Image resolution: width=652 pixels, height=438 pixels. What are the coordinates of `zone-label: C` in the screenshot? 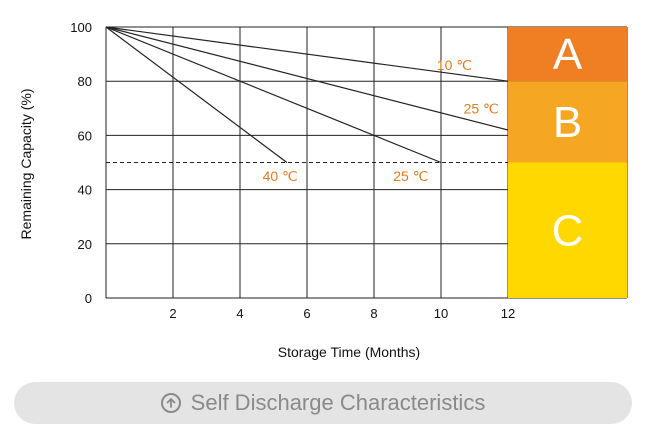 It's located at (568, 230).